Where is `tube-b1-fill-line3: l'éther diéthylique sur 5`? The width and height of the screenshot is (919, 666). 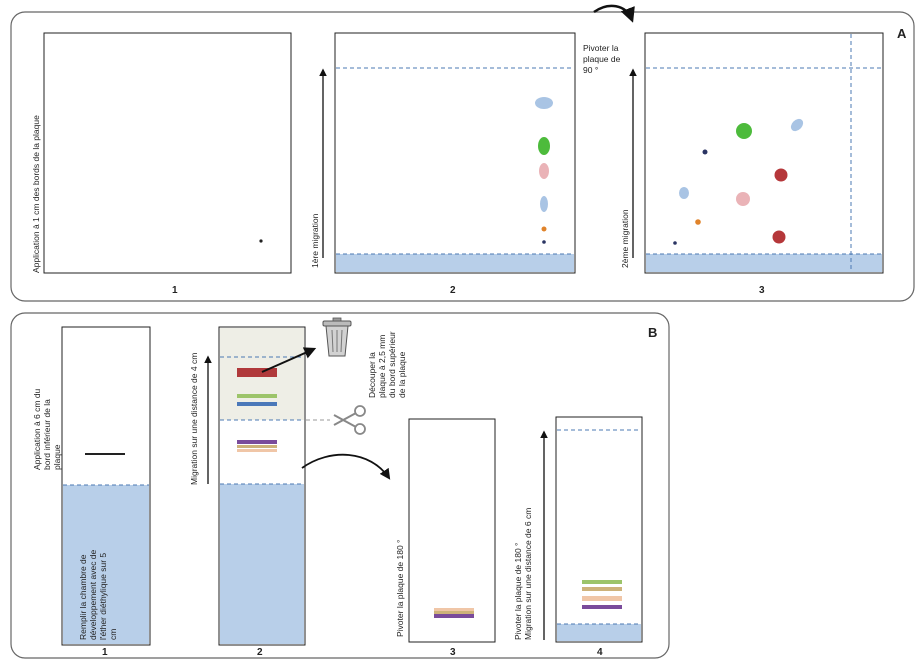
tube-b1-fill-line3: l'éther diéthylique sur 5 is located at coordinates (103, 596).